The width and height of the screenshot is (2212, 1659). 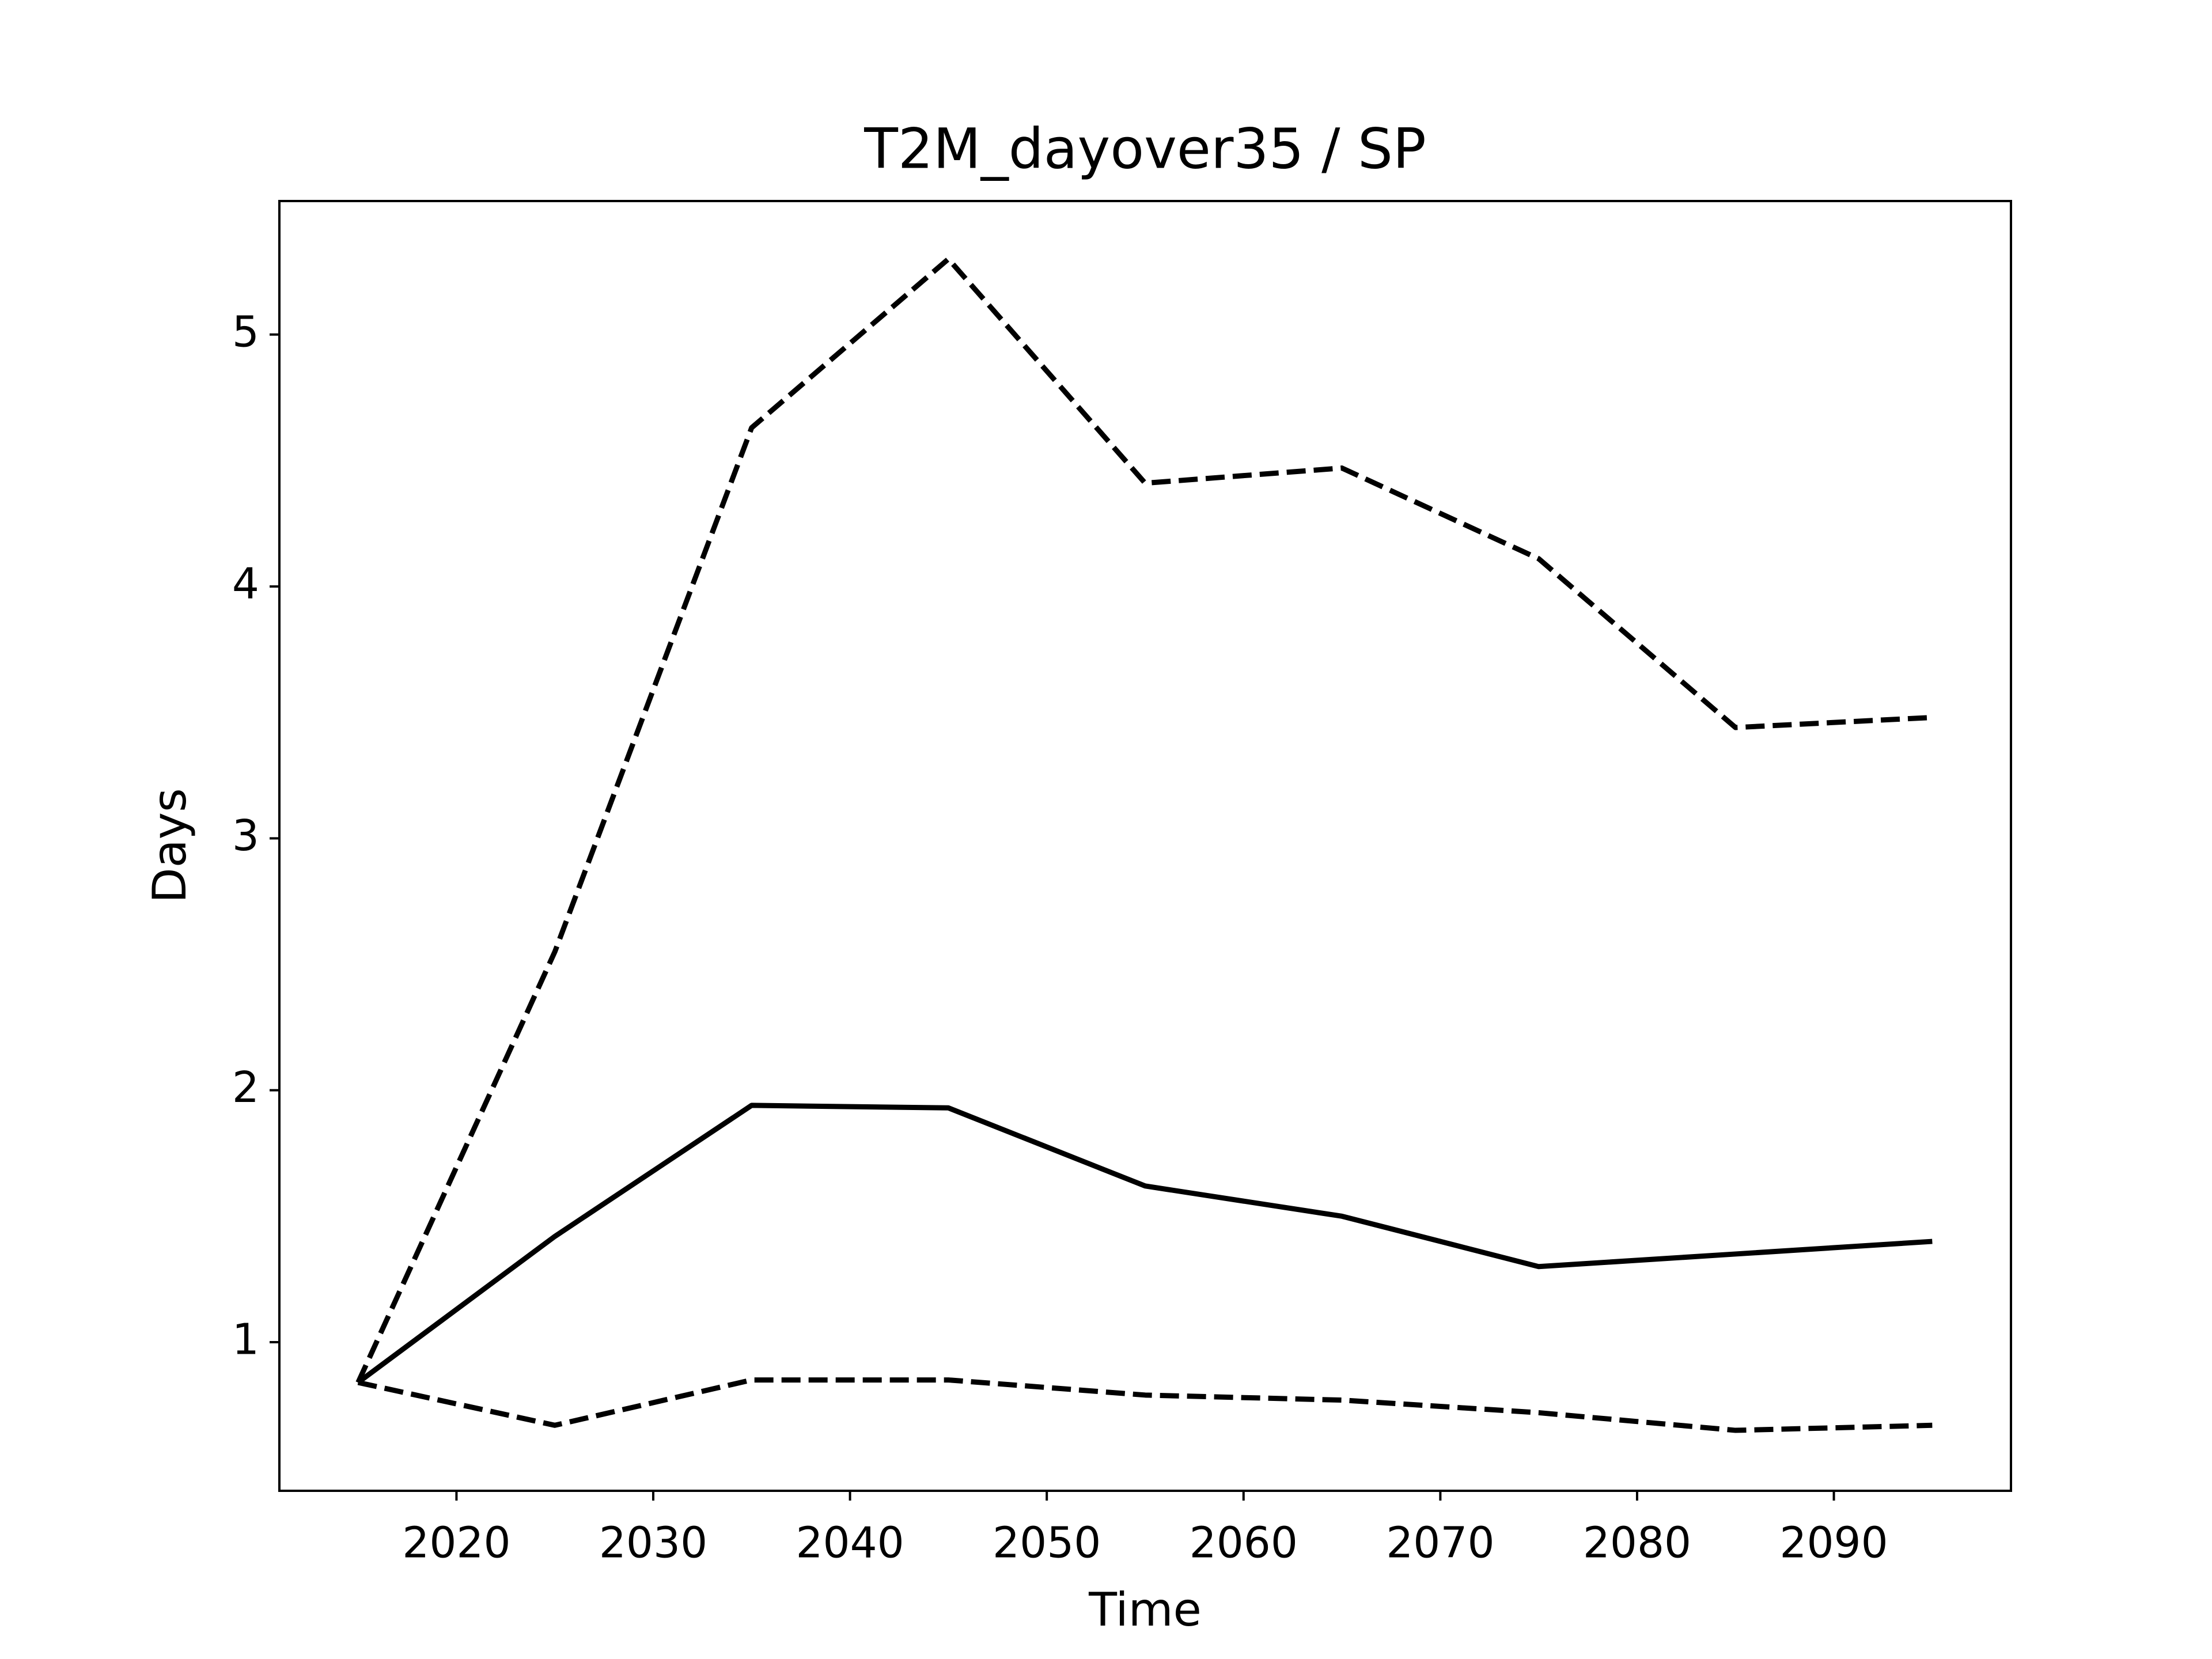 What do you see at coordinates (245, 1087) in the screenshot?
I see `y-tick-label: 2` at bounding box center [245, 1087].